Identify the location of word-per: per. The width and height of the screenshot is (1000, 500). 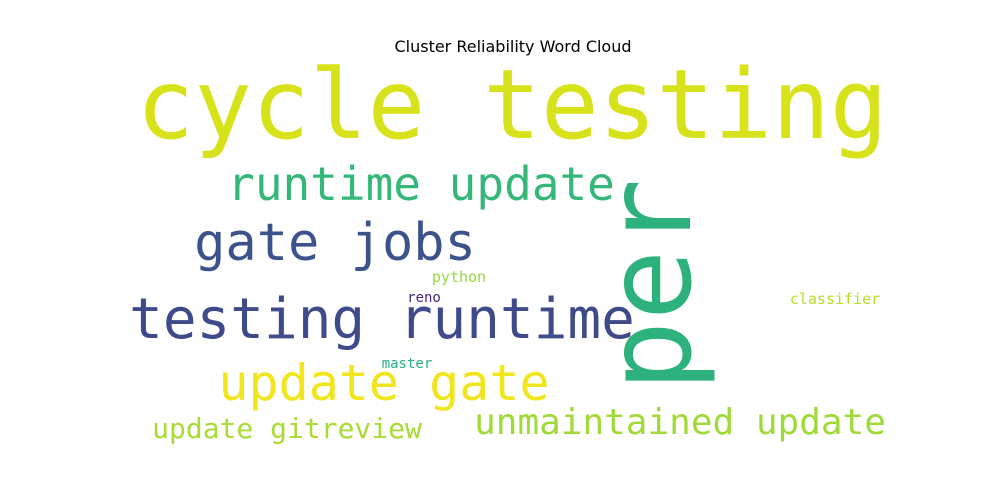
(649, 284).